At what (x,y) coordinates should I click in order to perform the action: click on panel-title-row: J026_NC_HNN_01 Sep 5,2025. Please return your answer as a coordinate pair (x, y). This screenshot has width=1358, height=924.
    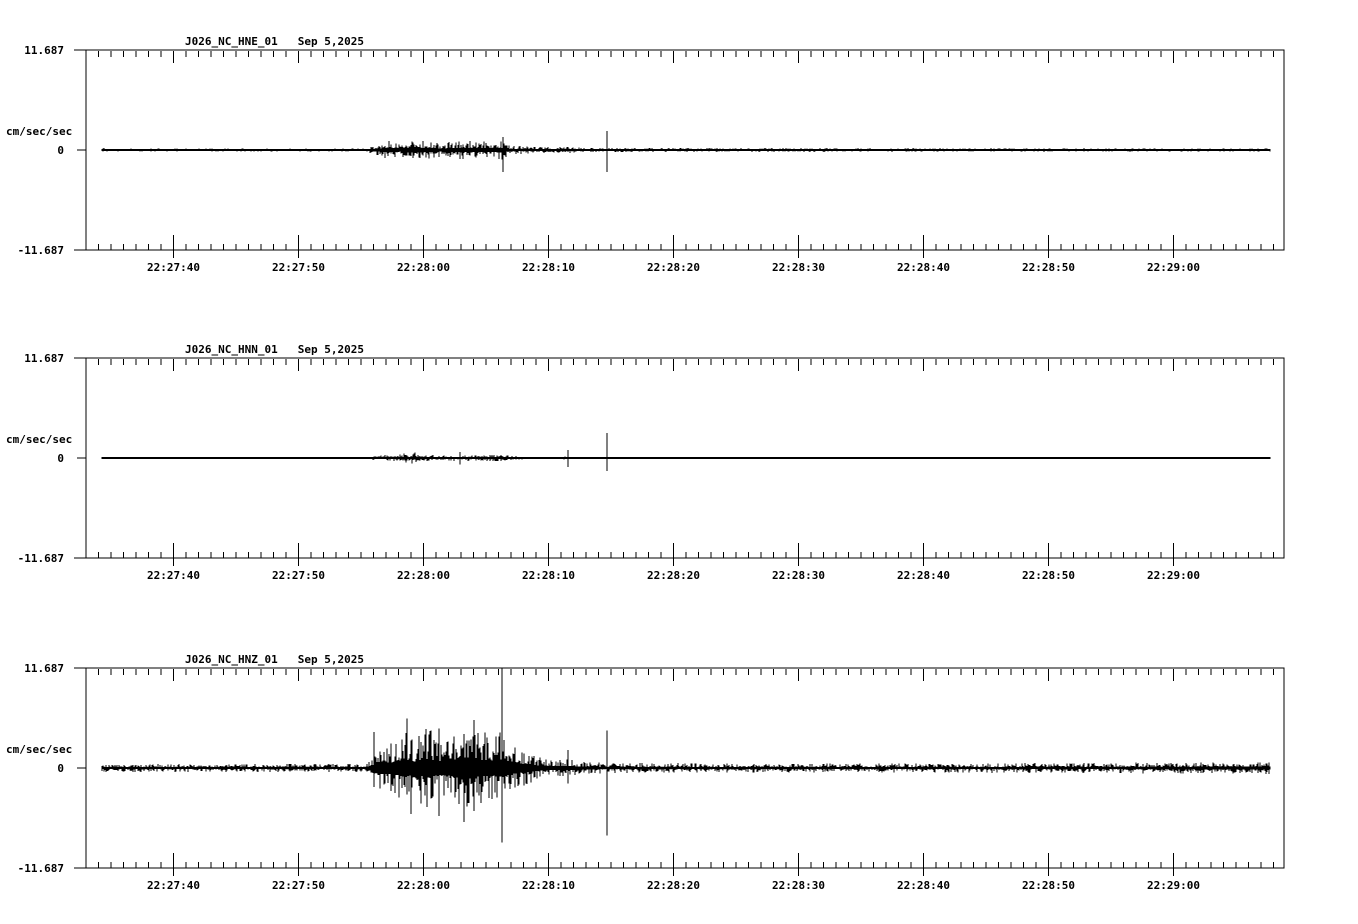
    Looking at the image, I should click on (274, 349).